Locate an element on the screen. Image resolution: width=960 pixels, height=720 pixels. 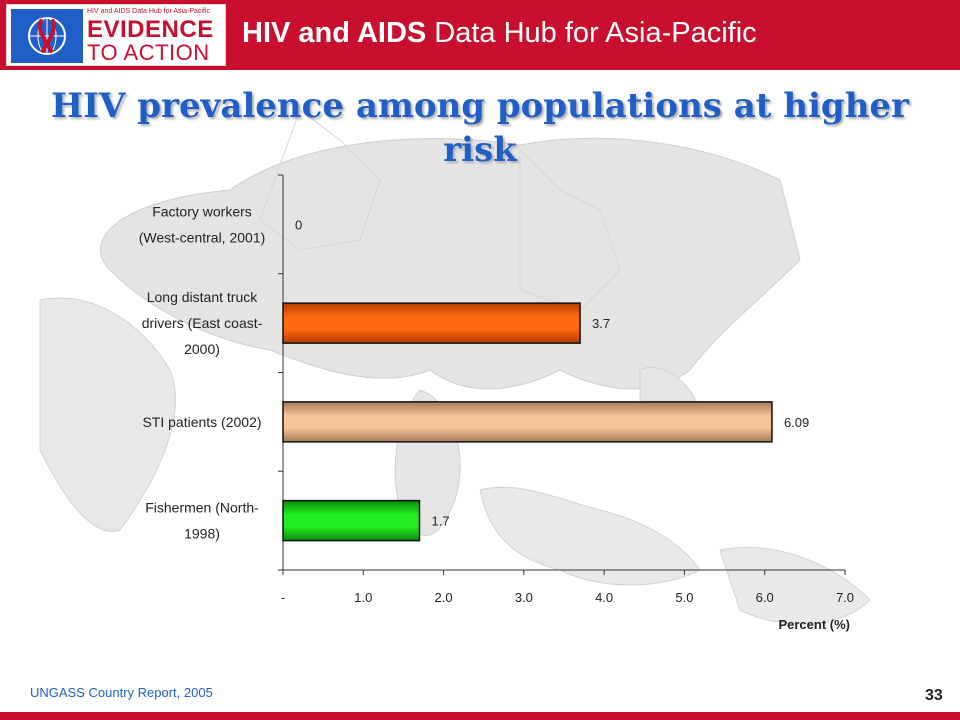
data-label: 0 is located at coordinates (298, 224).